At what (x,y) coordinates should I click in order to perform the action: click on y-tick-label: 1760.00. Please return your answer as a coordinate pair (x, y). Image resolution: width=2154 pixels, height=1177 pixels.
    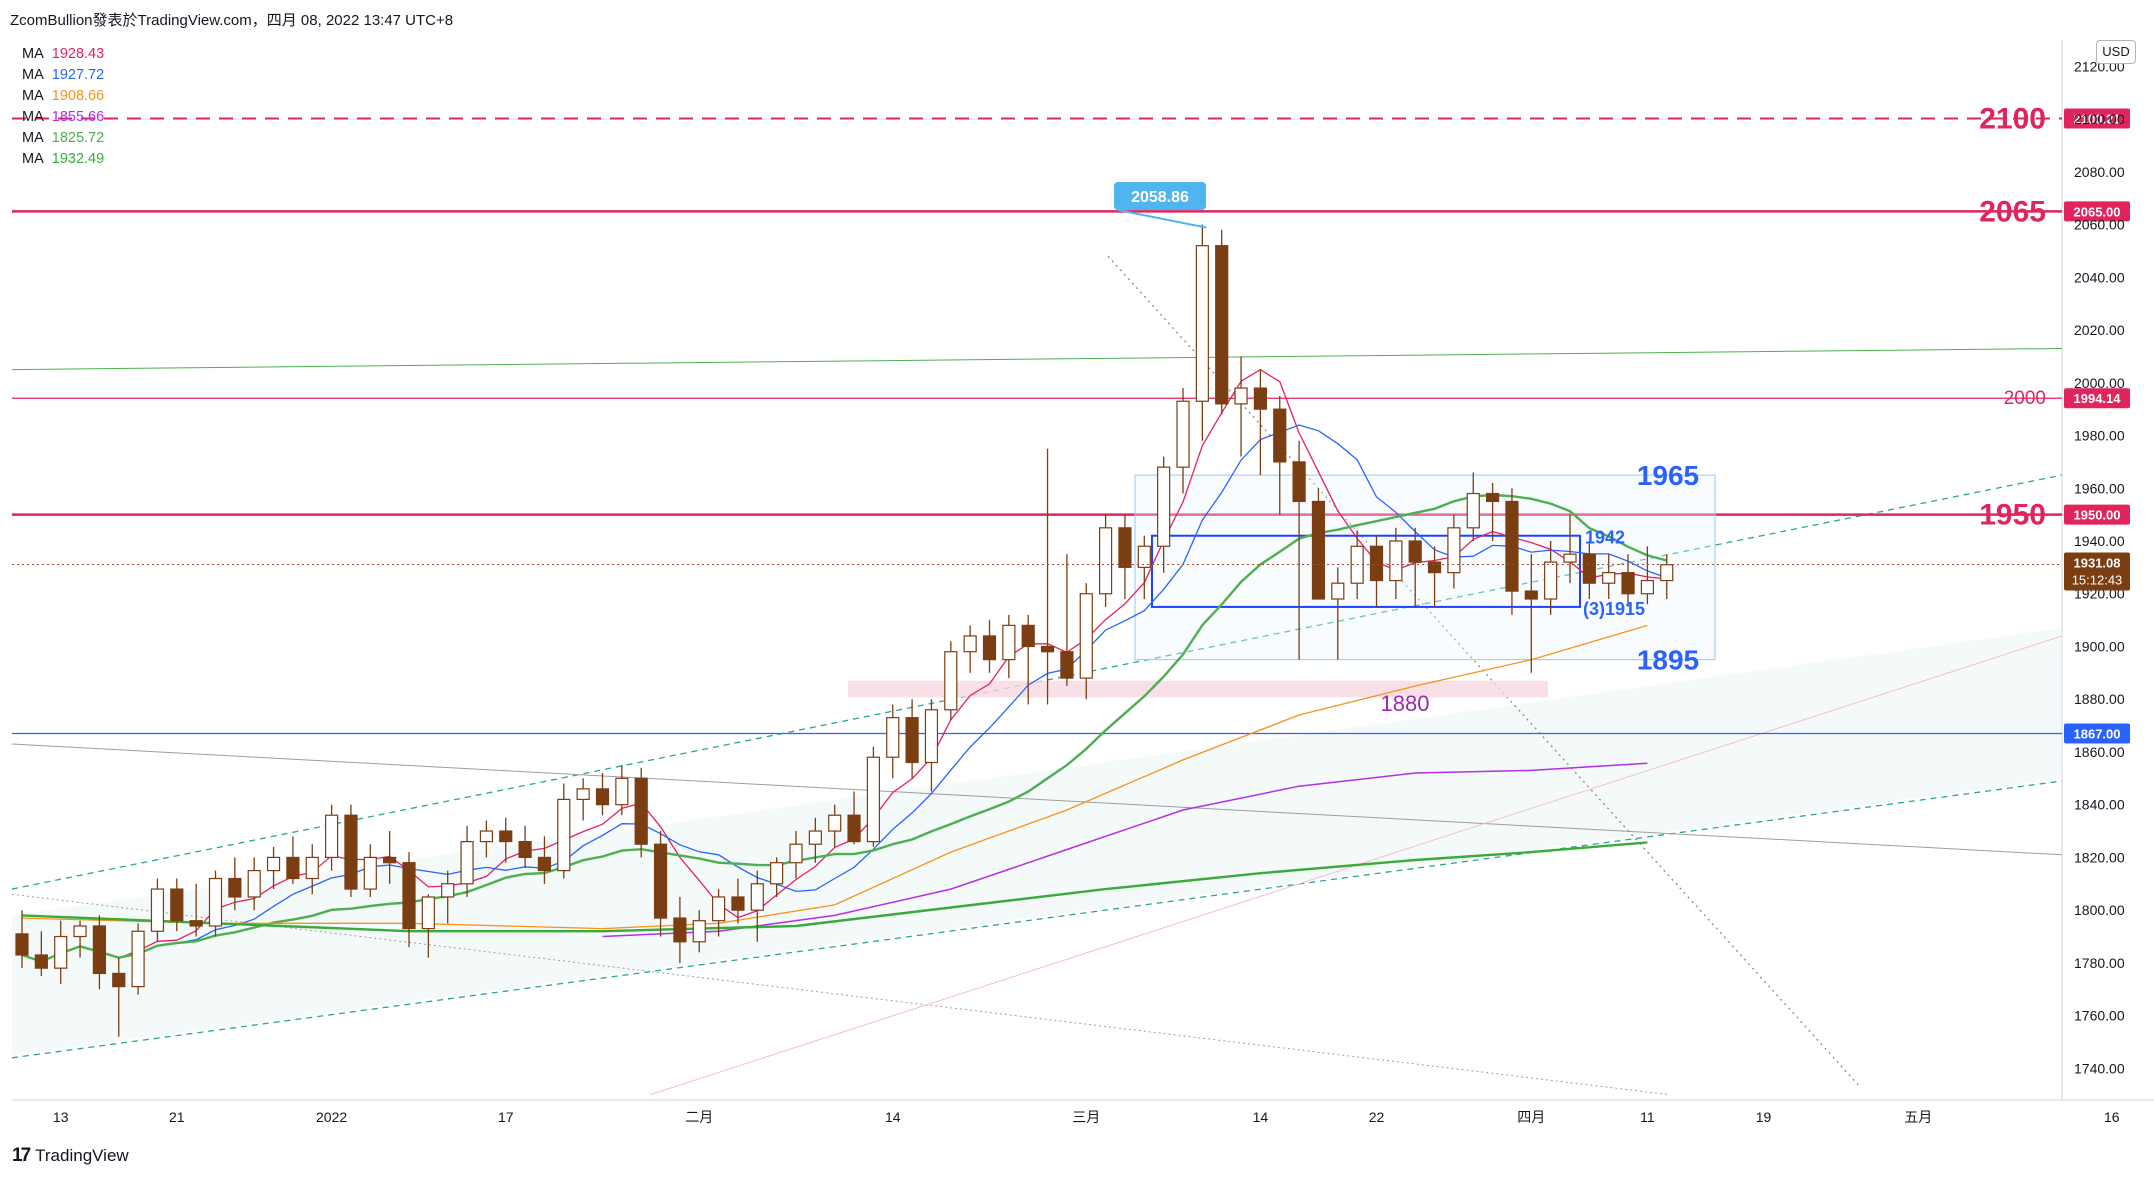
    Looking at the image, I should click on (2099, 1016).